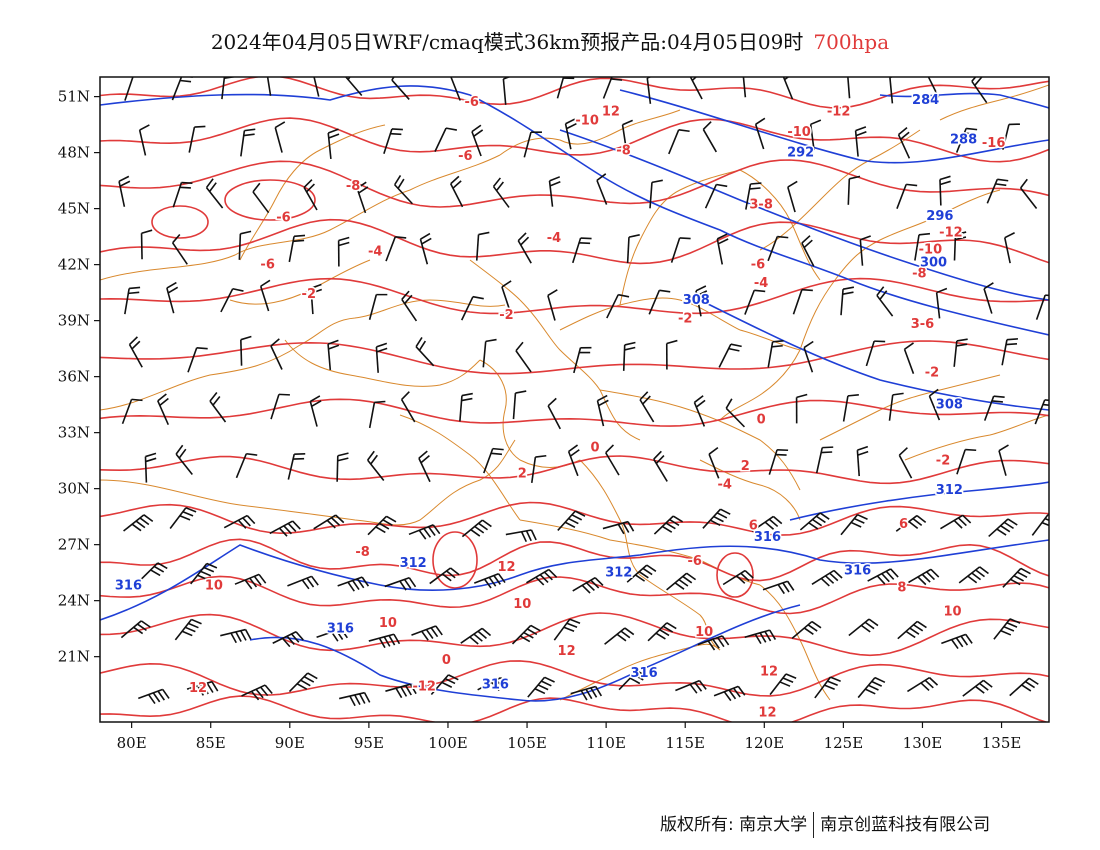  I want to click on isotherm-value-label: -8, so click(919, 274).